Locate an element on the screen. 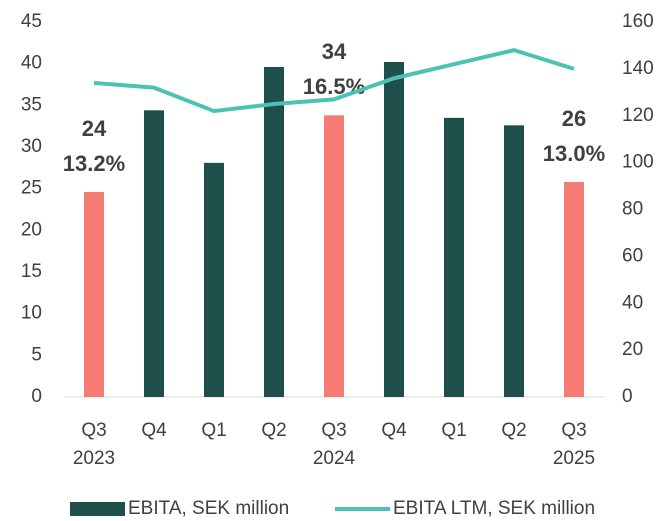 This screenshot has width=661, height=521. y2-tick-label: 20 is located at coordinates (632, 349).